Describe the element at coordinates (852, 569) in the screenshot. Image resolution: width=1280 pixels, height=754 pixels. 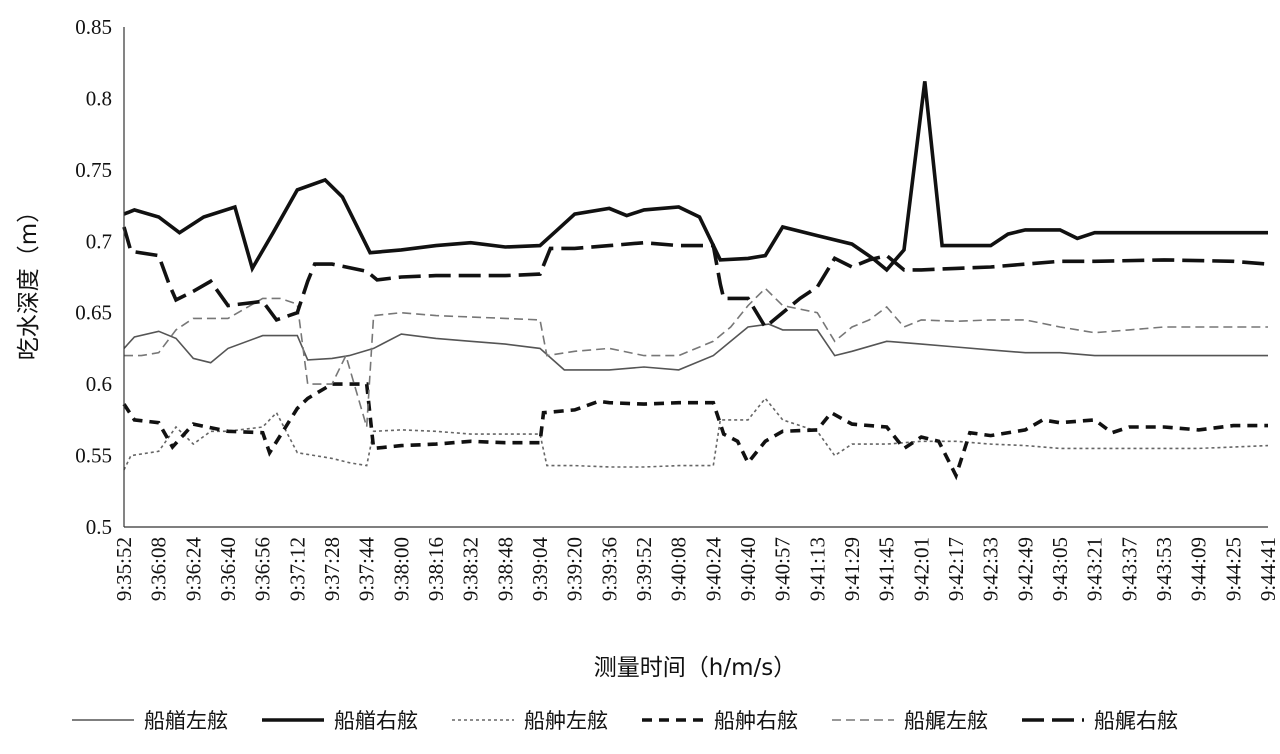
I see `x-tick-label: 9:41:29` at that location.